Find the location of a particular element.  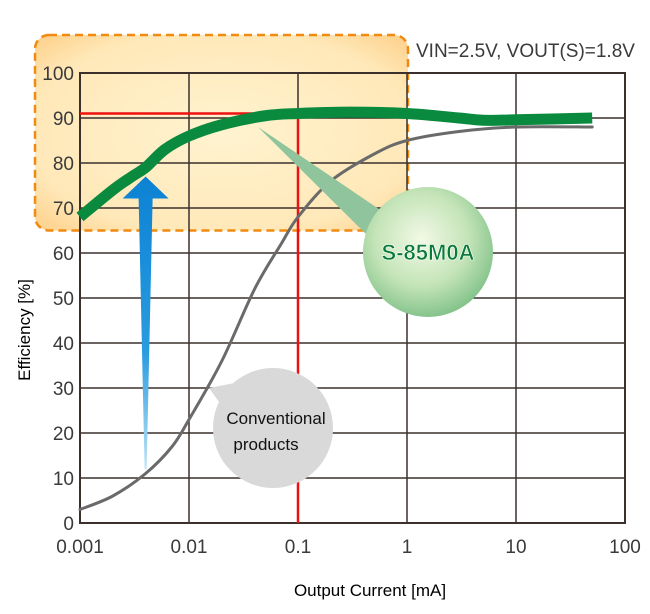

condition-label: VIN=2.5V, VOUT(S)=1.8V is located at coordinates (525, 51).